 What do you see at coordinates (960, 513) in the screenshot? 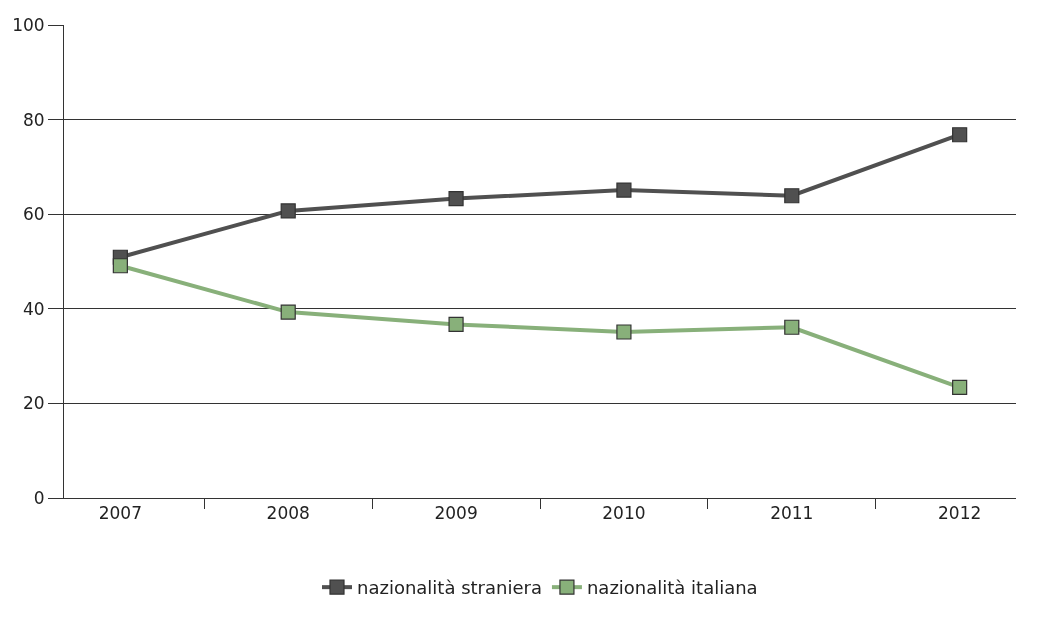
I see `x-tick-label: 2012` at bounding box center [960, 513].